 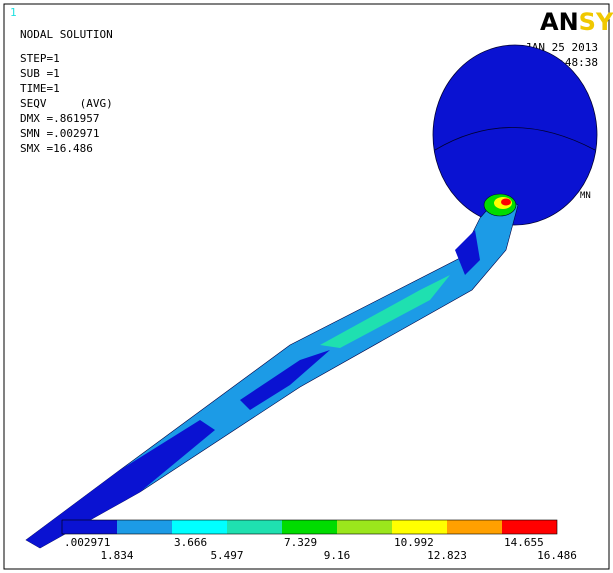 What do you see at coordinates (40, 88) in the screenshot?
I see `header-line: TIME=1` at bounding box center [40, 88].